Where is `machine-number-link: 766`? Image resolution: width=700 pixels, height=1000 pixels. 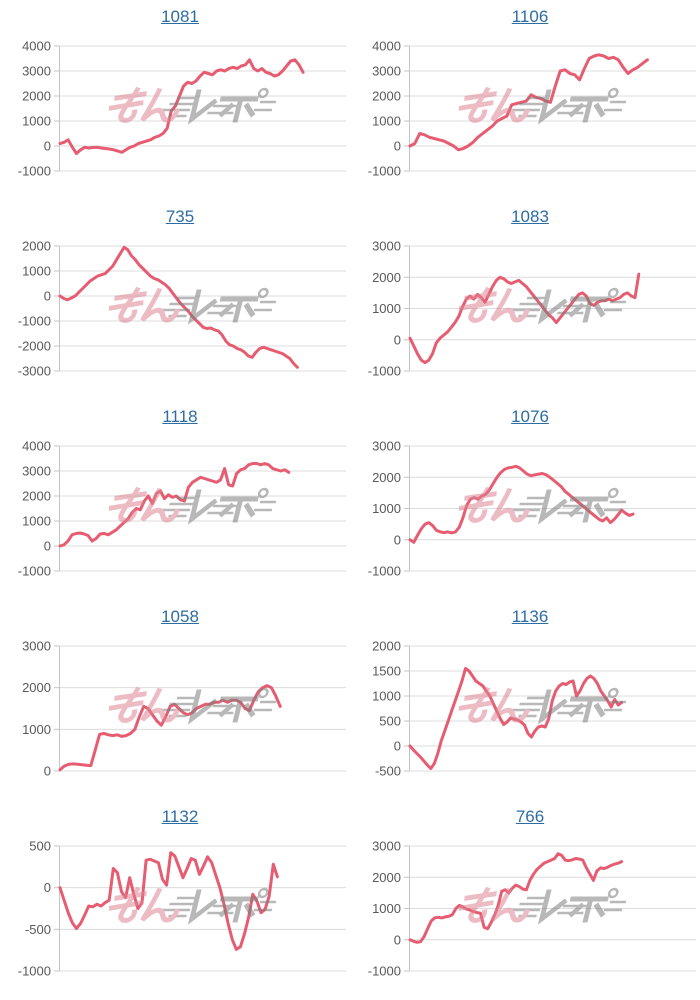 machine-number-link: 766 is located at coordinates (530, 816).